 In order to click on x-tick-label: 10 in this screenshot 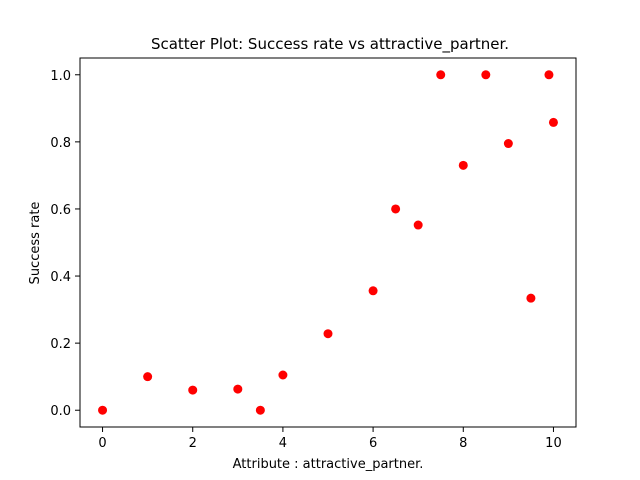, I will do `click(553, 443)`.